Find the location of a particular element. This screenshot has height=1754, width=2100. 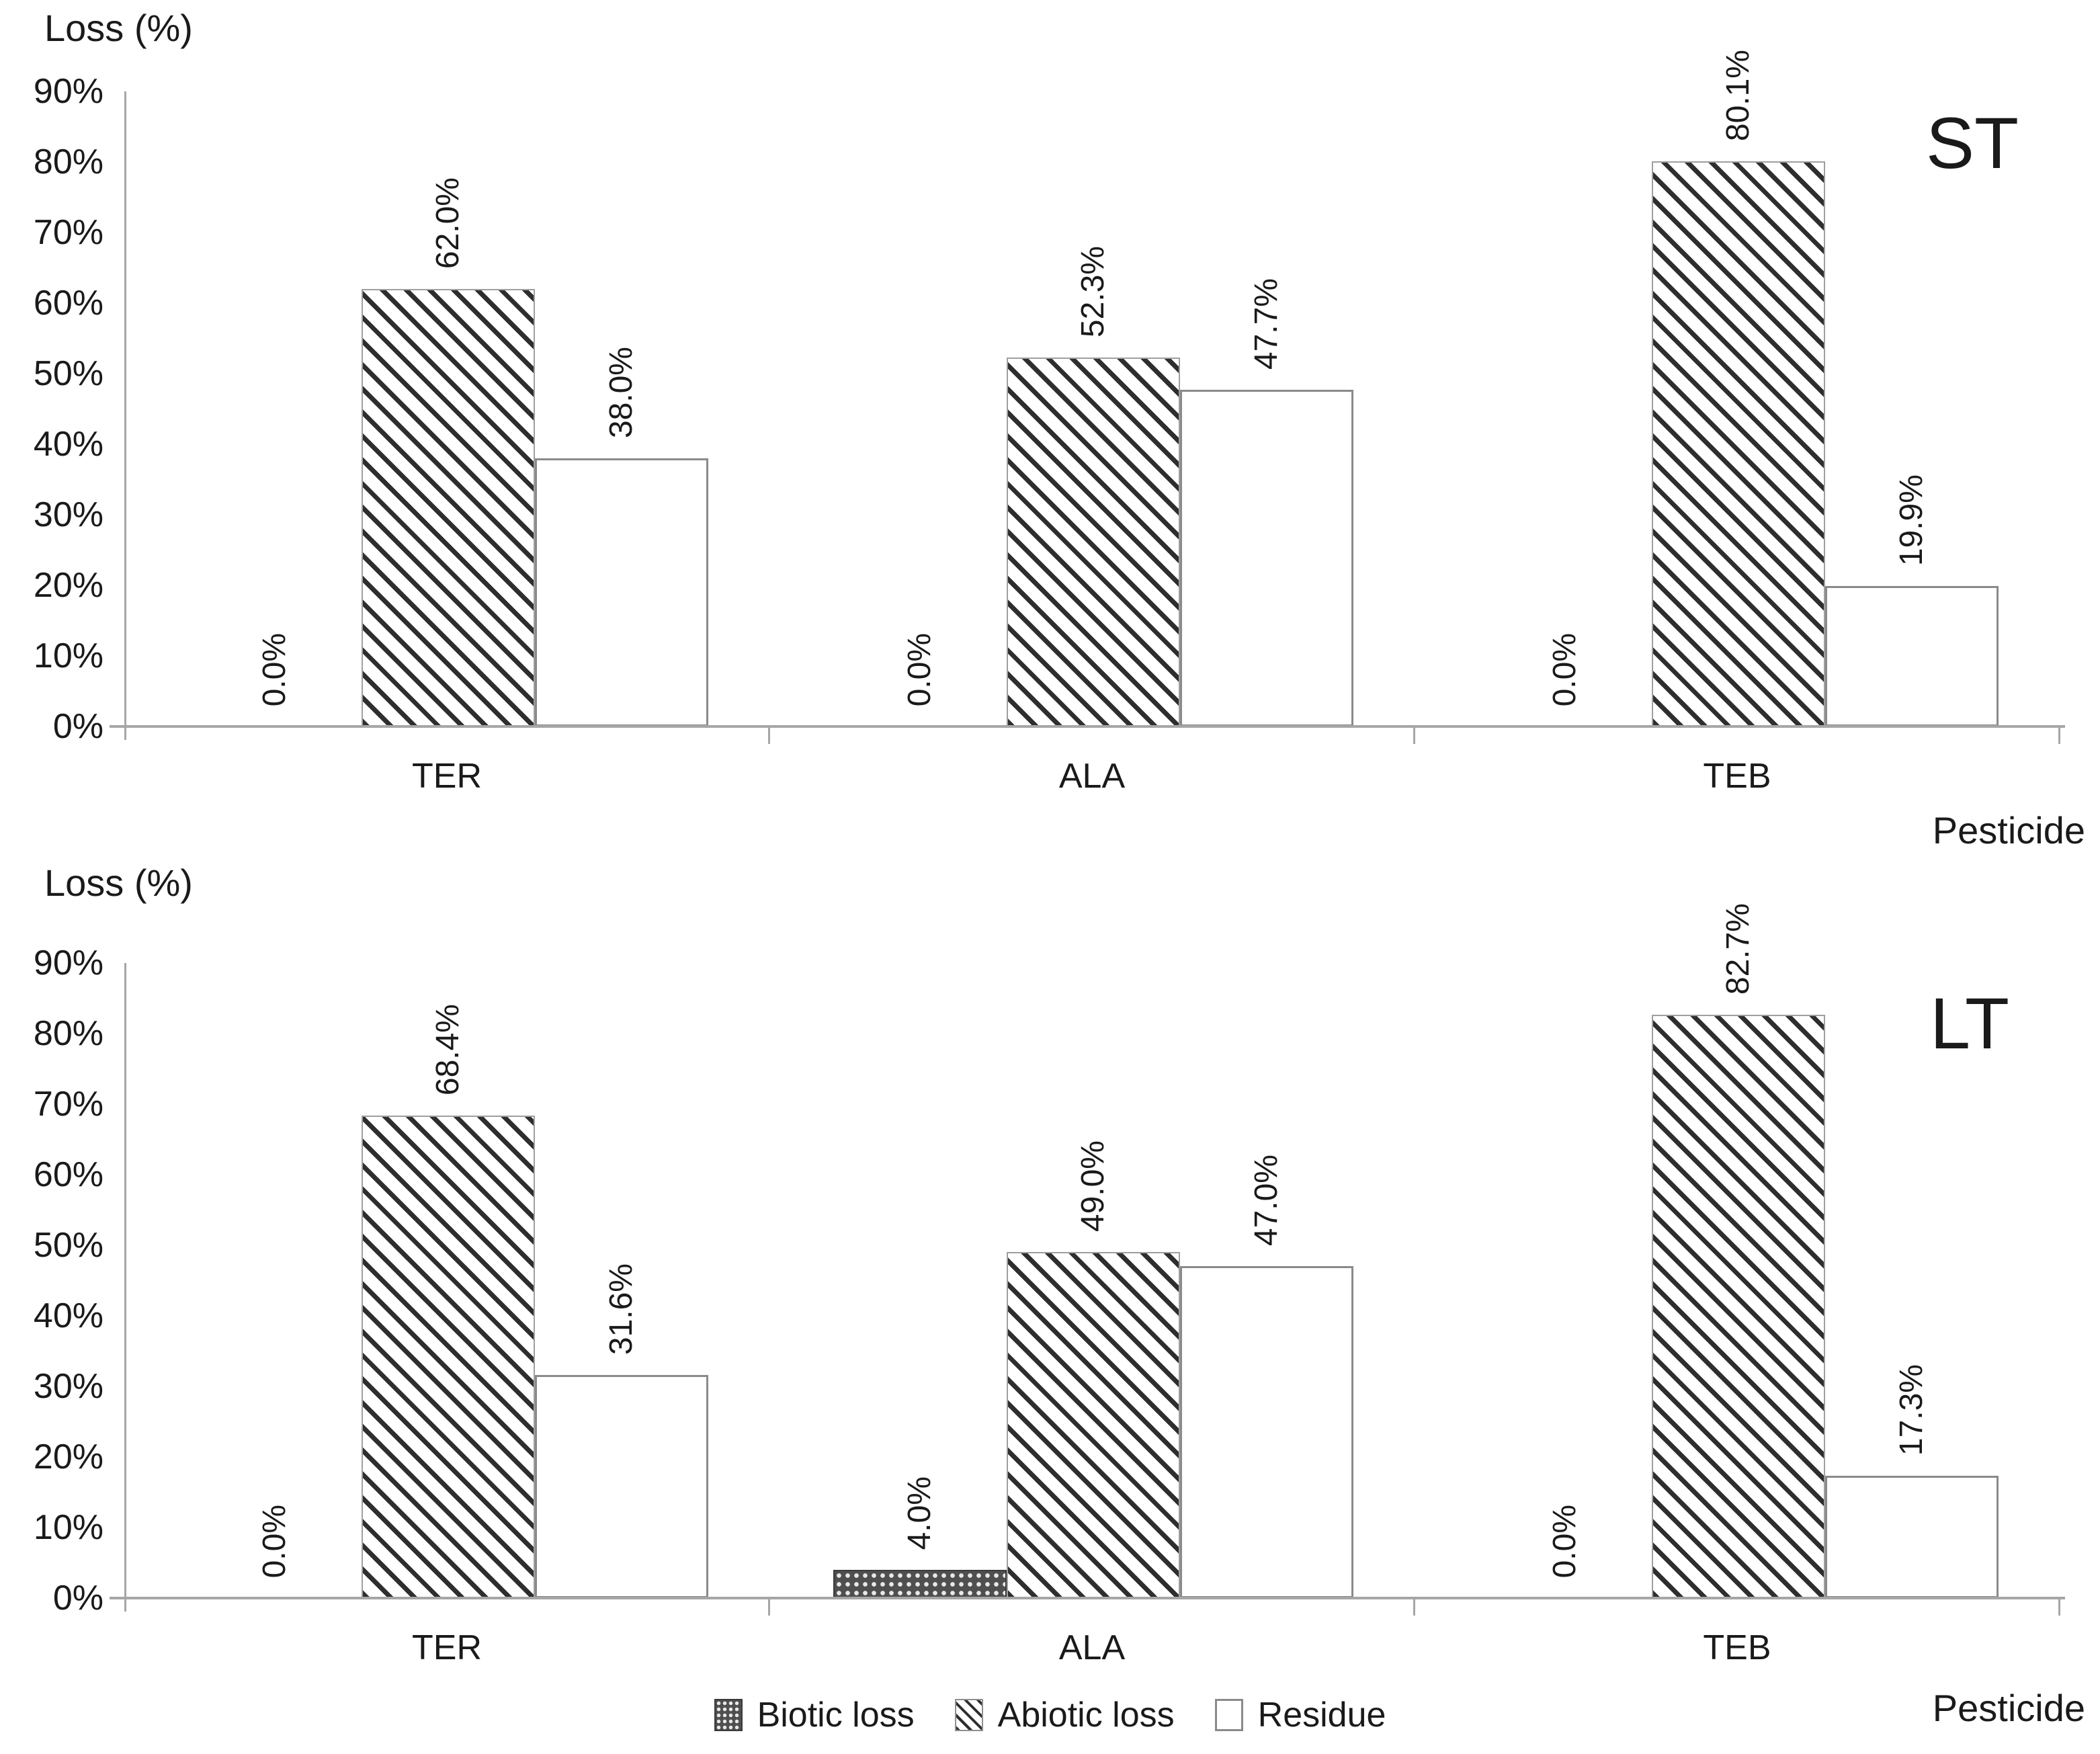

lt-y-tick-label: 50% is located at coordinates (68, 1245).